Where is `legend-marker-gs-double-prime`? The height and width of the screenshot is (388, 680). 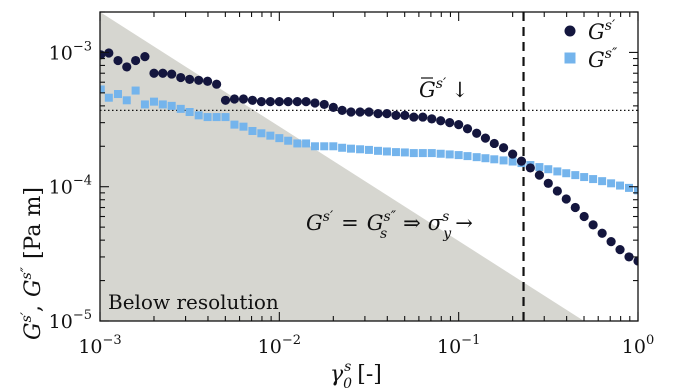 legend-marker-gs-double-prime is located at coordinates (570, 58).